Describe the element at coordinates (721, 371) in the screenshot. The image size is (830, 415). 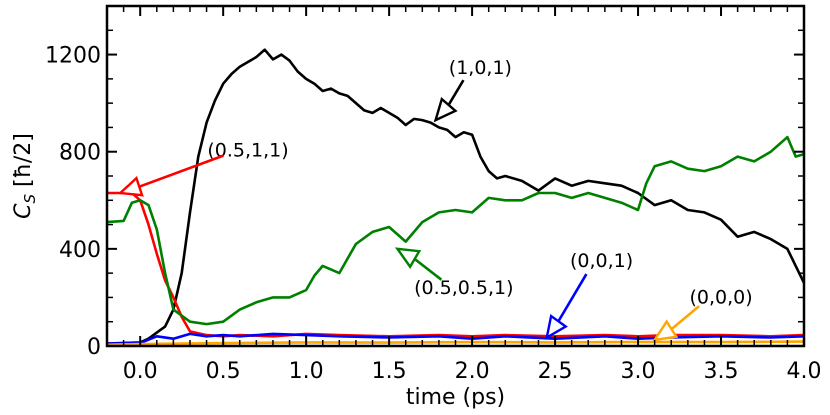
I see `x-tick-label: 3.5` at that location.